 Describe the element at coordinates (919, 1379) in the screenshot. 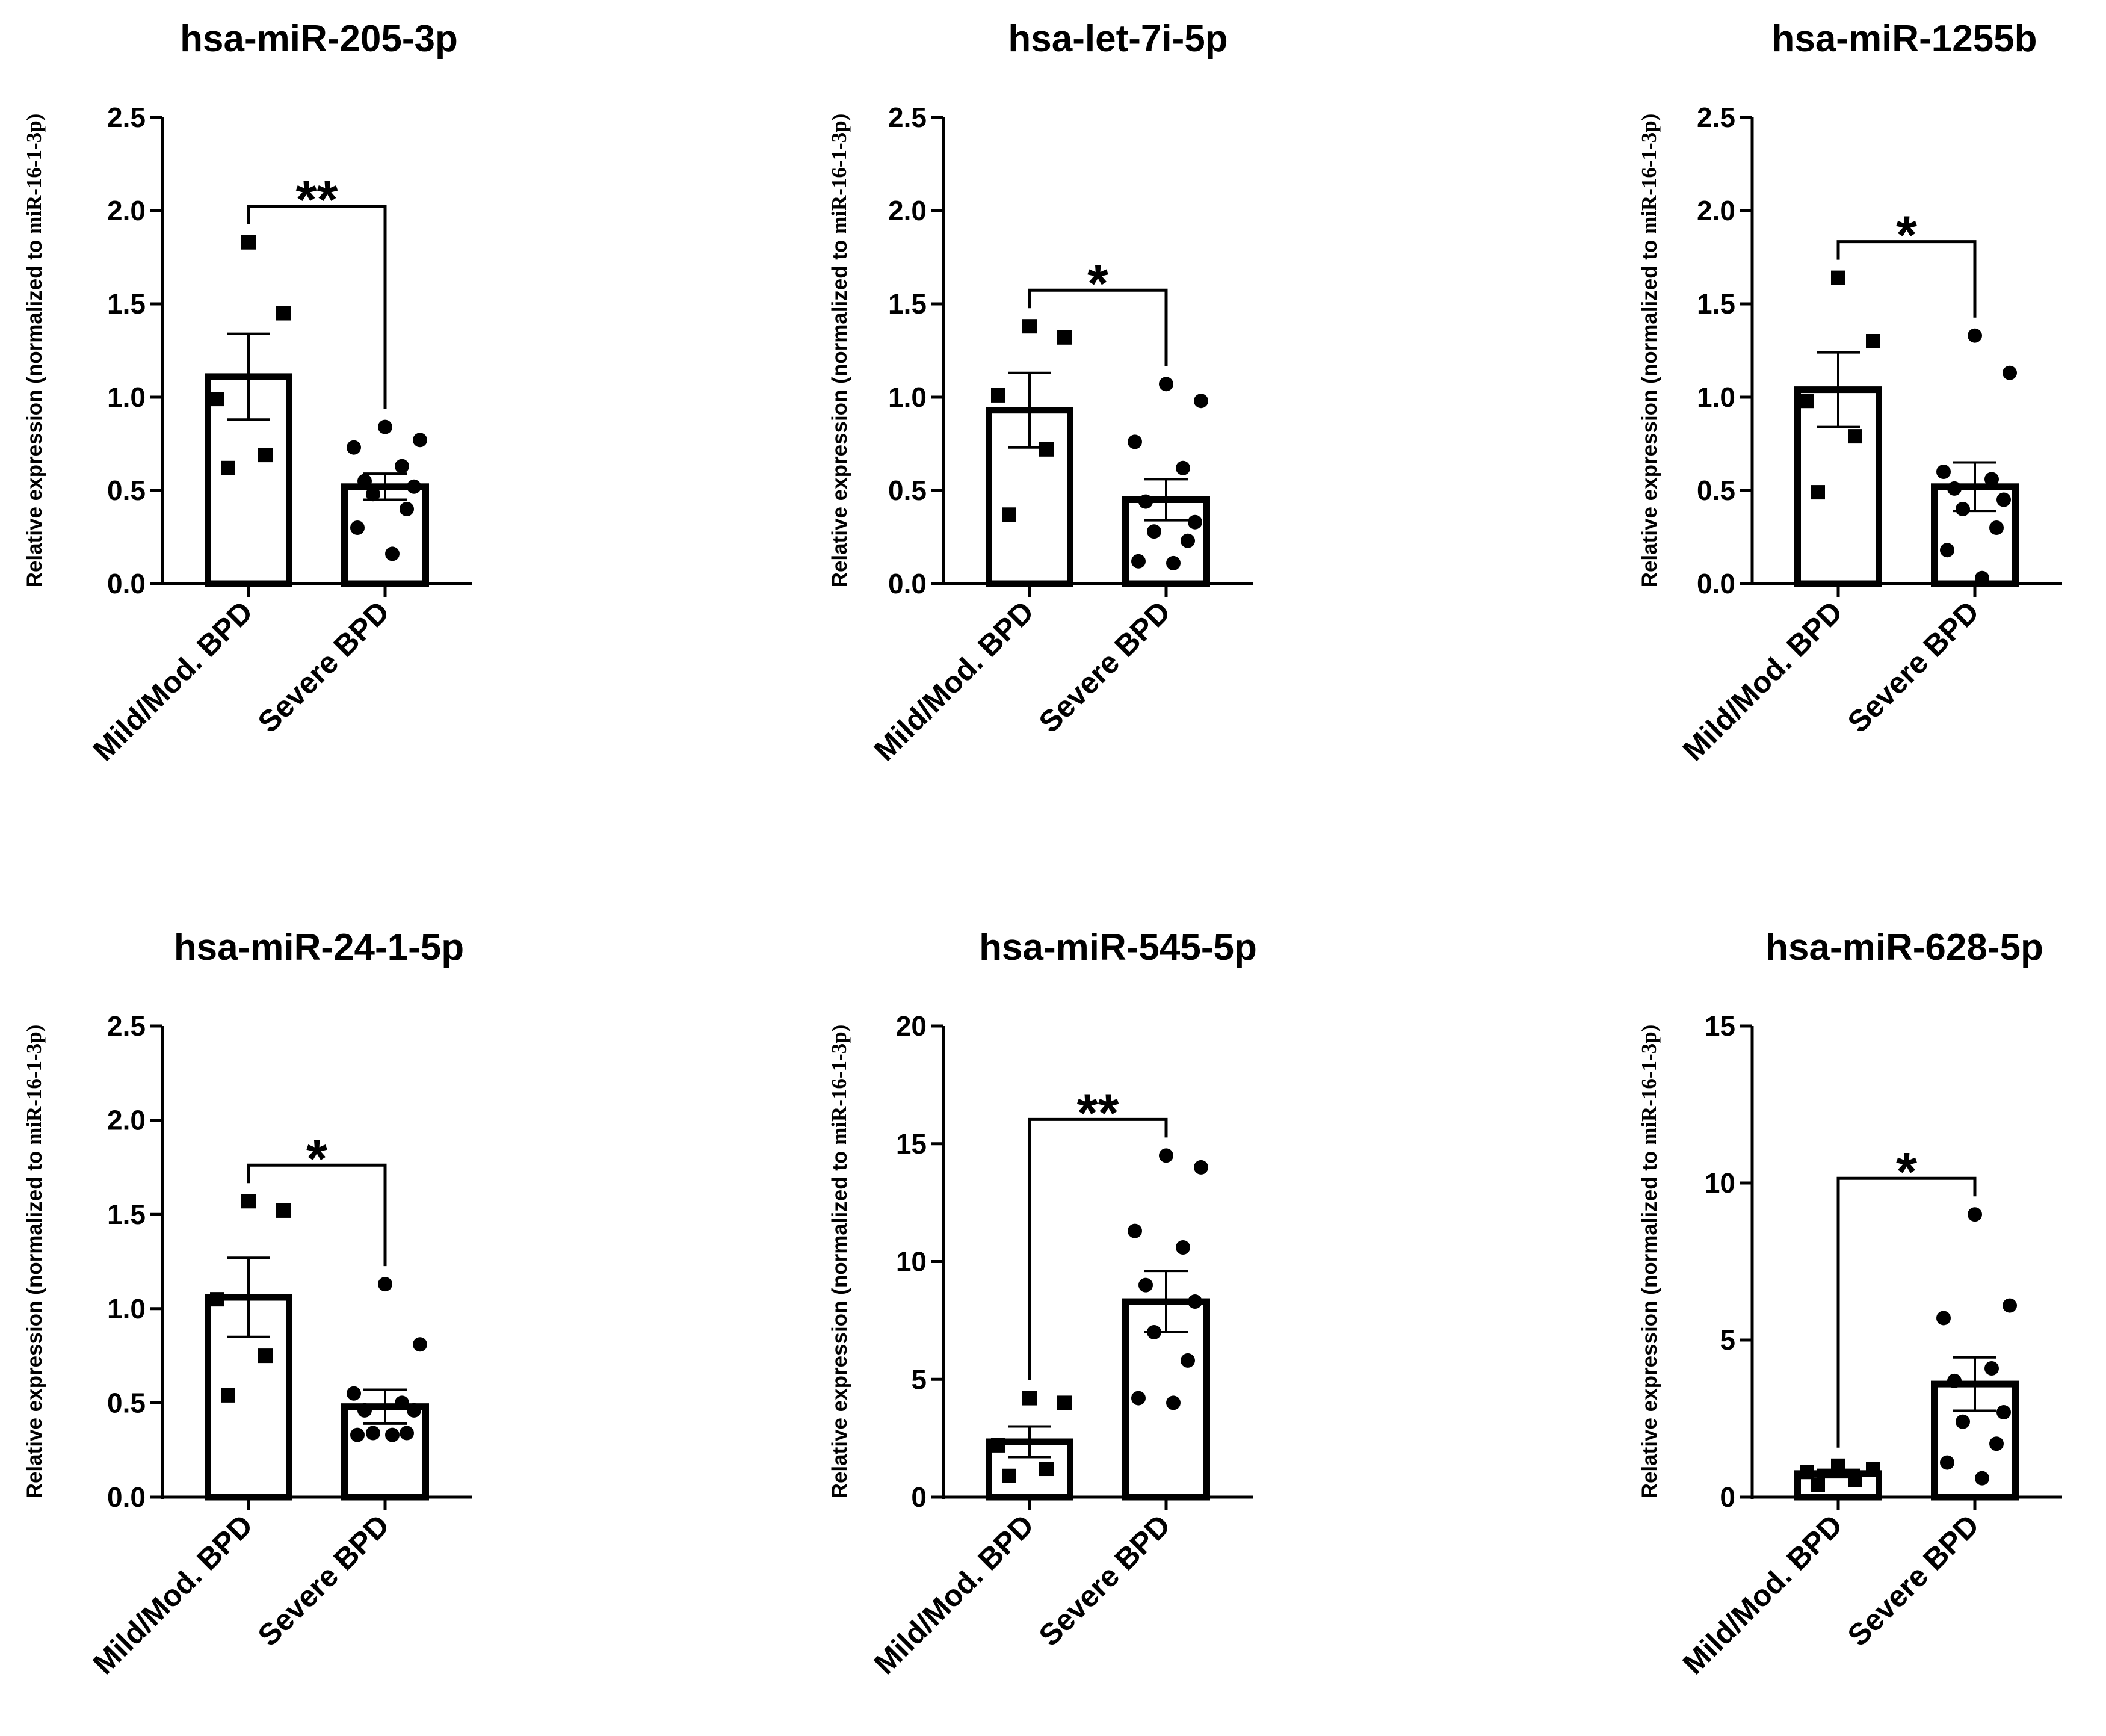

I see `y-tick-label: 5` at that location.